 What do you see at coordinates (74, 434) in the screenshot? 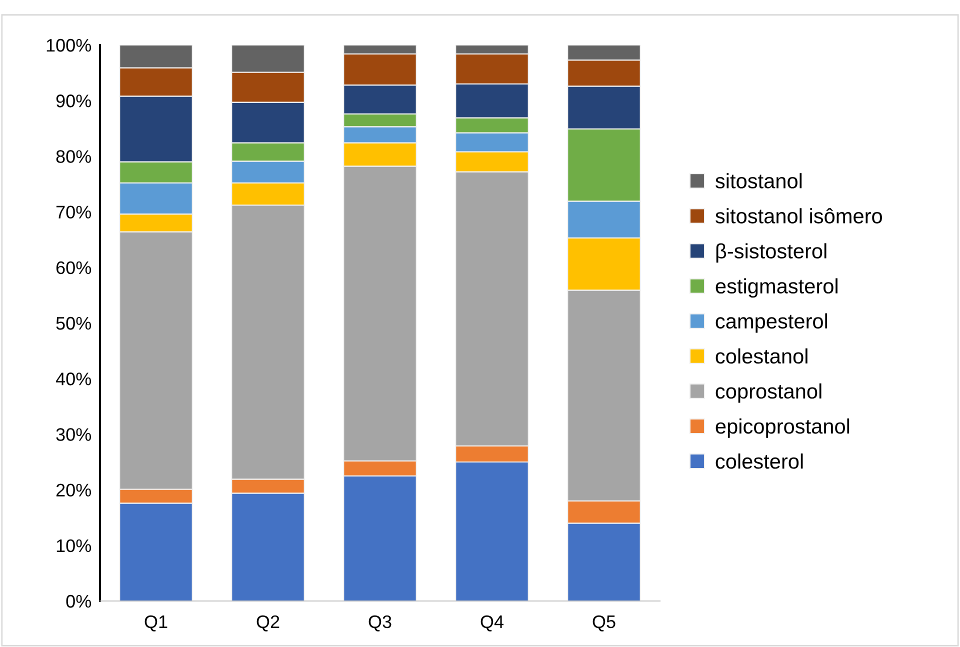
I see `y-tick-label: 30%` at bounding box center [74, 434].